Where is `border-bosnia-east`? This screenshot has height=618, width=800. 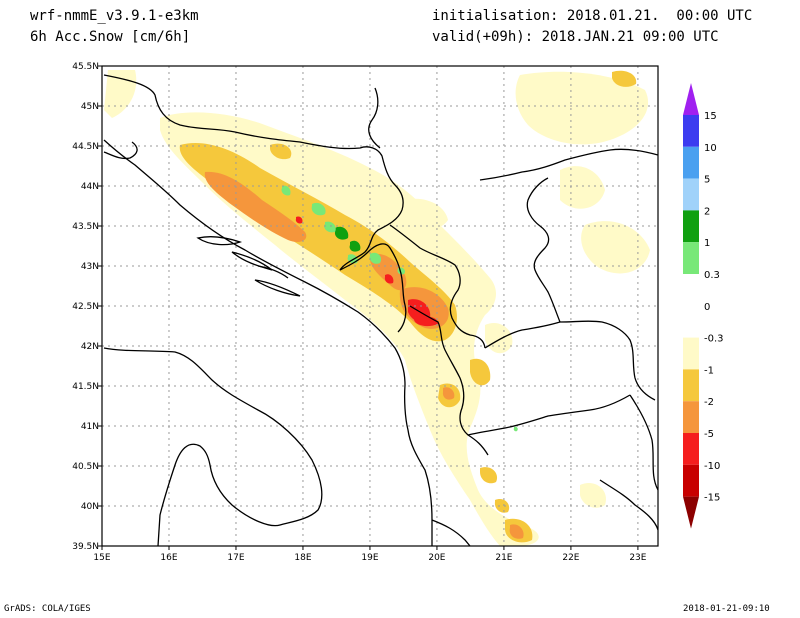
border-bosnia-east is located at coordinates (371, 240).